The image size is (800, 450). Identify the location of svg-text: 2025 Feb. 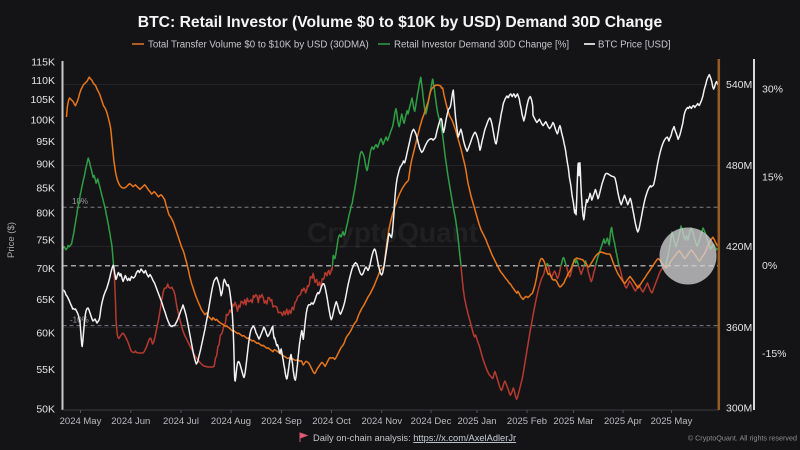
(527, 421).